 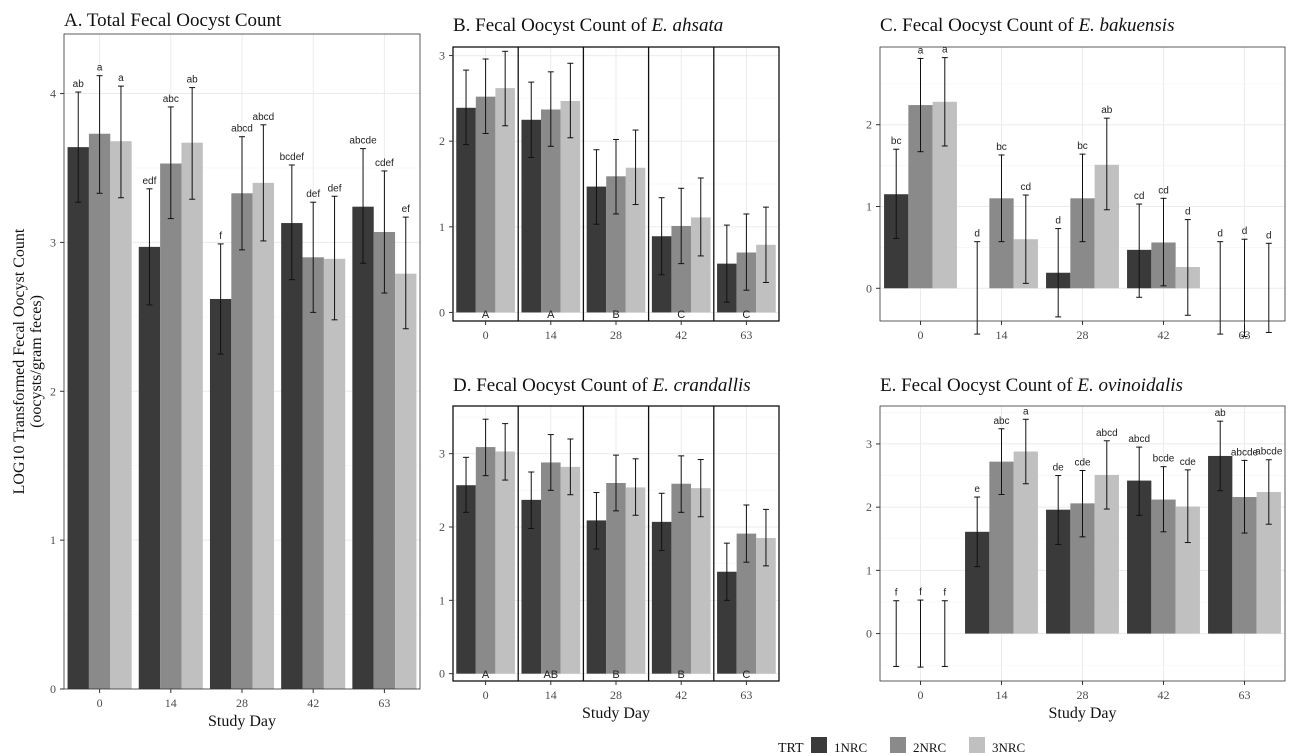 I want to click on panel-title: C. Fecal Oocyst Count of E. bakuensis, so click(x=1027, y=25).